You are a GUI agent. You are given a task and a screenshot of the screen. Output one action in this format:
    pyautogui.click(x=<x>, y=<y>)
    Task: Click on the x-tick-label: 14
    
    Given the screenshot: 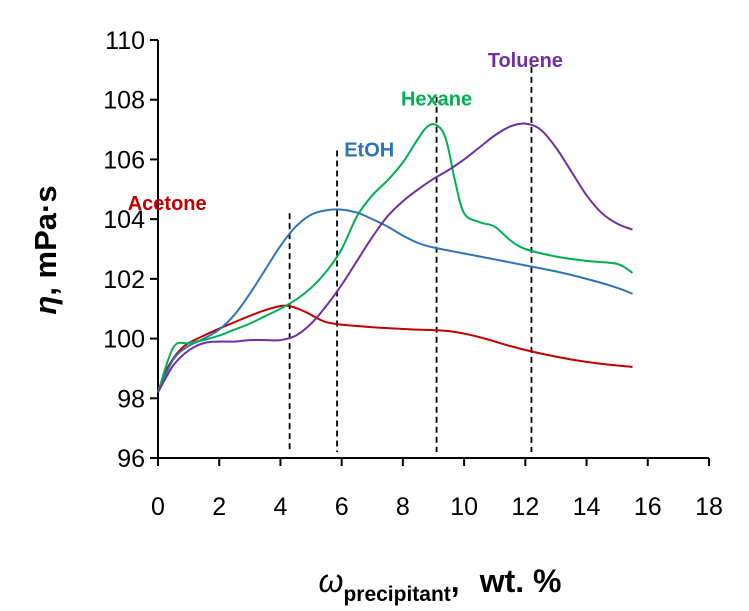 What is the action you would take?
    pyautogui.click(x=587, y=507)
    